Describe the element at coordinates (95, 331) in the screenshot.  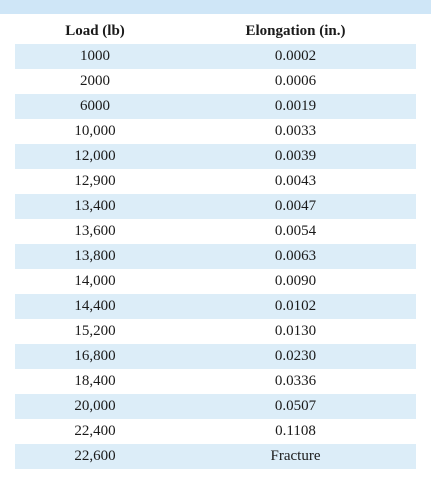
I see `load-cell: 15,200` at that location.